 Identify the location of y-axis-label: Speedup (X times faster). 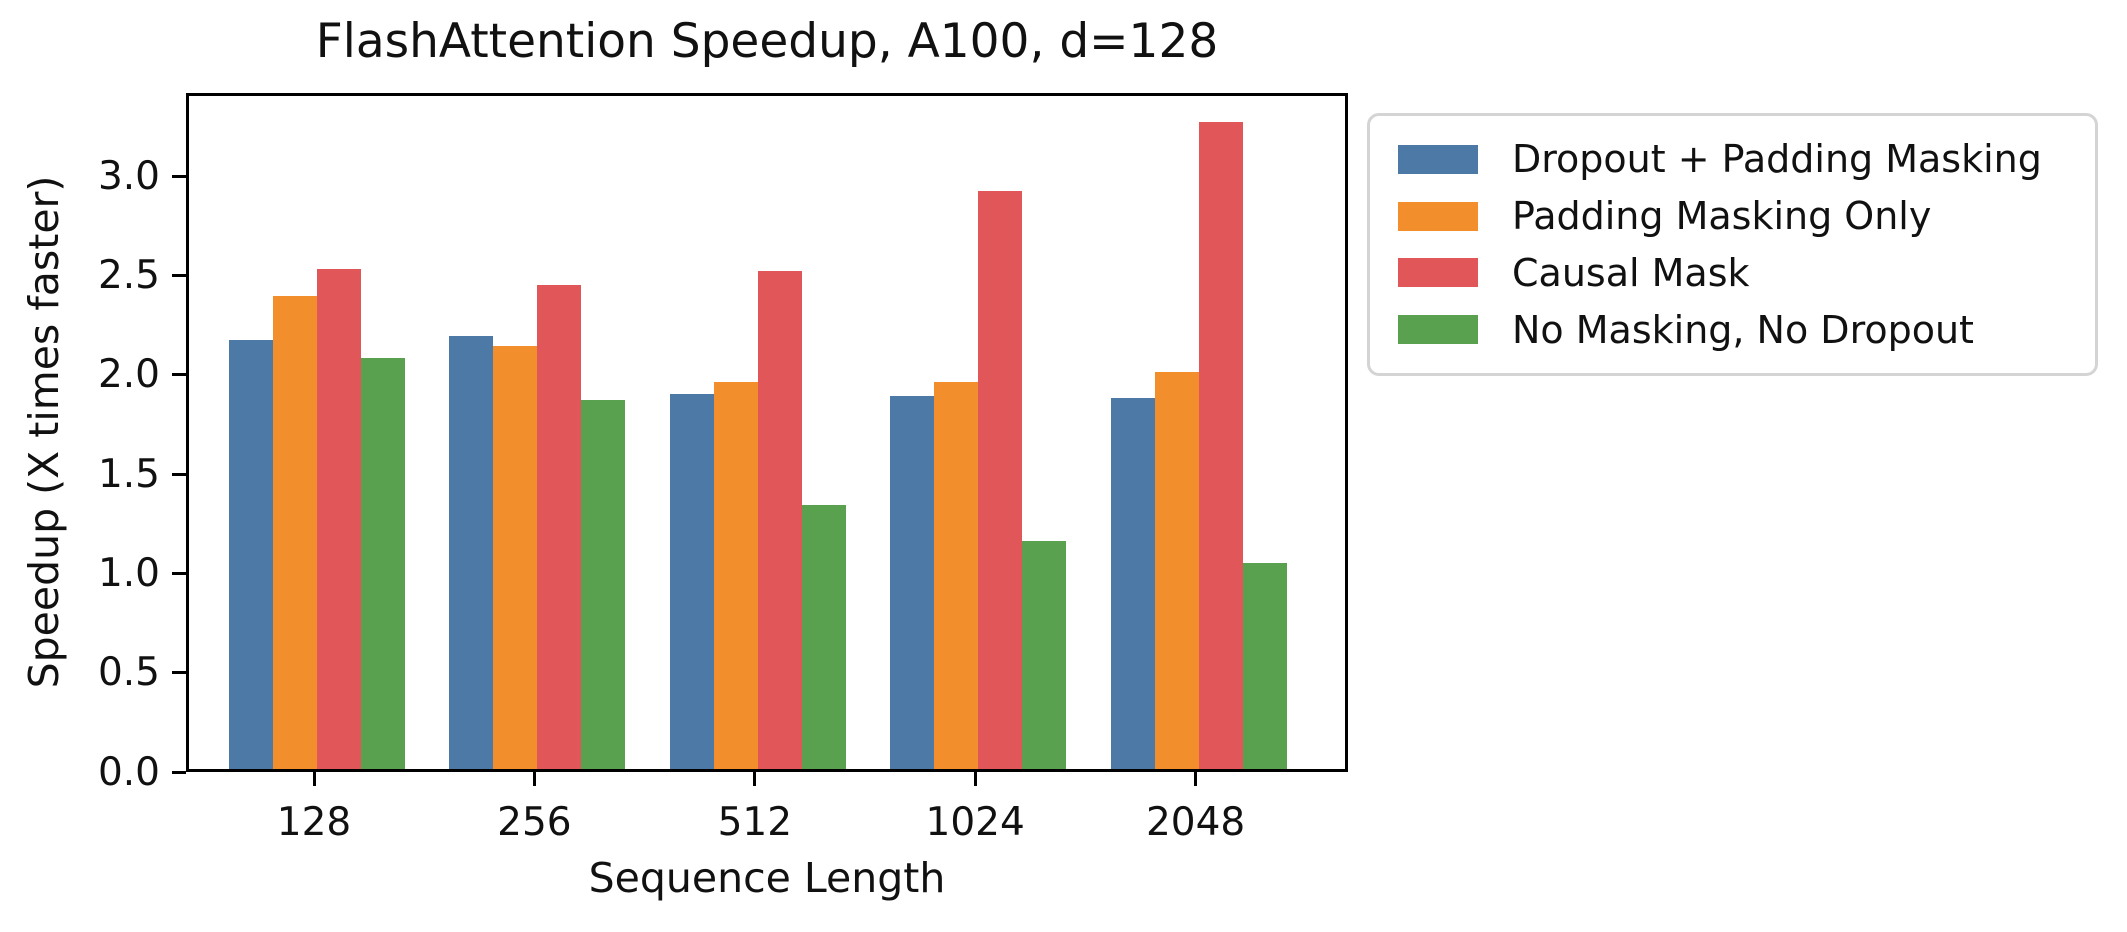
(44, 432).